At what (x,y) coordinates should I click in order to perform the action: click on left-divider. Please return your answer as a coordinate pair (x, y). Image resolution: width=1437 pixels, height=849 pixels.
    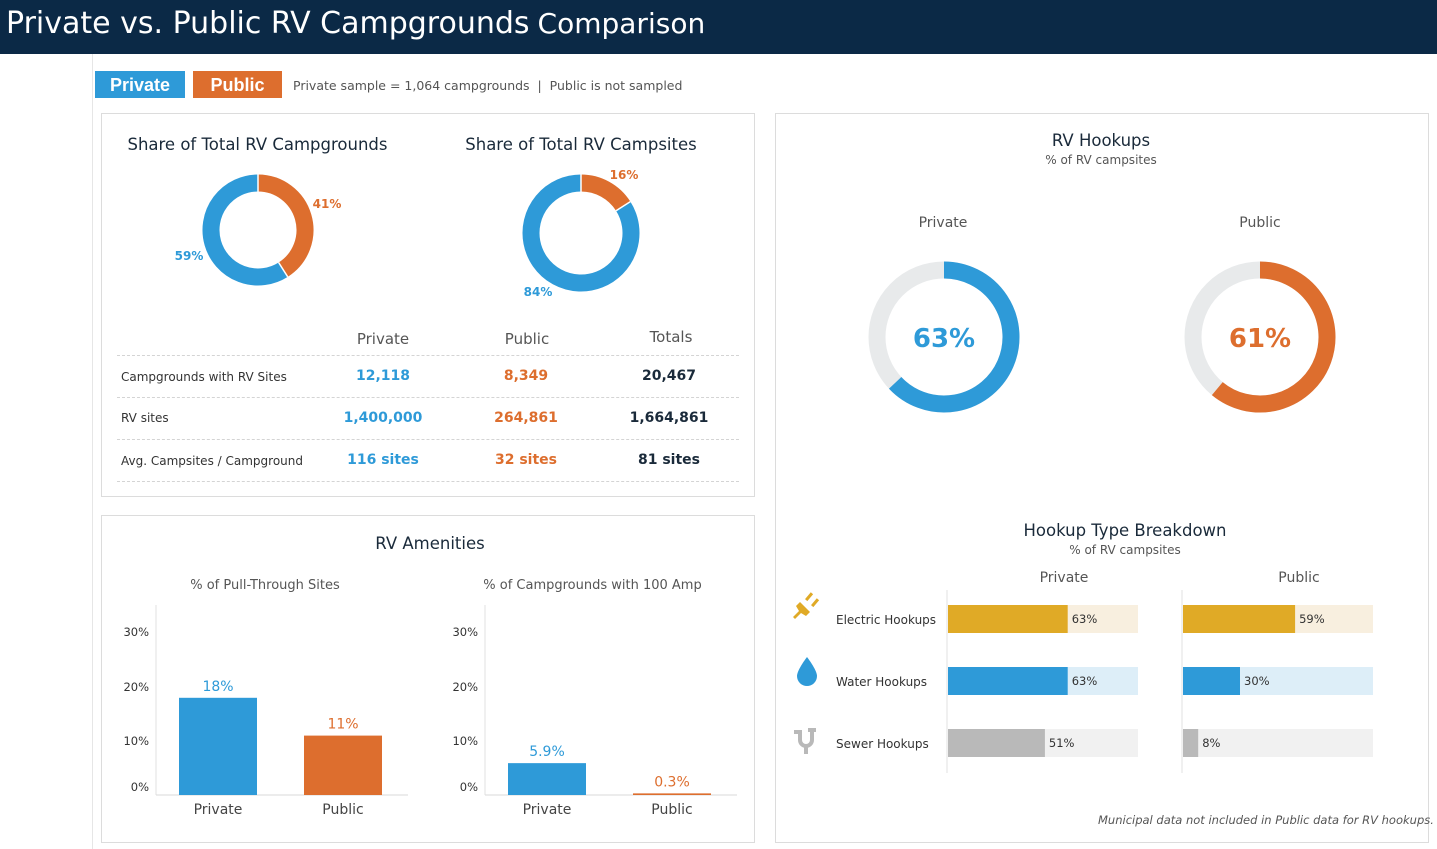
    Looking at the image, I should click on (92, 451).